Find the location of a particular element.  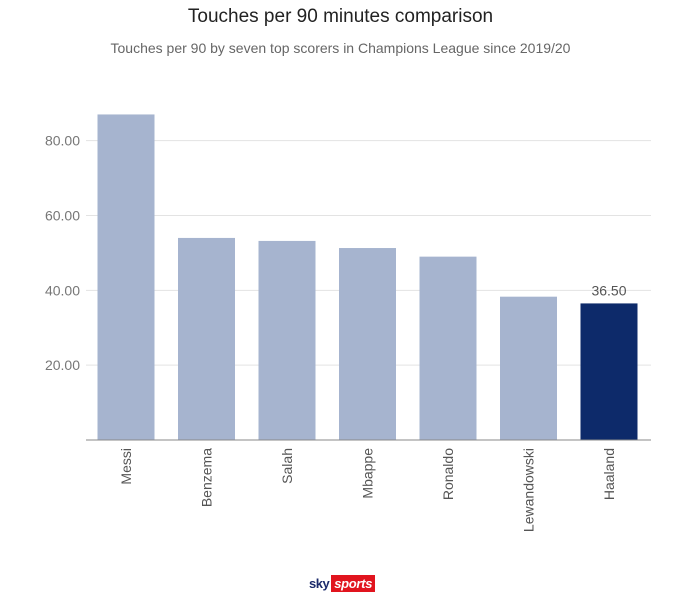

logo-sports: sports is located at coordinates (353, 583).